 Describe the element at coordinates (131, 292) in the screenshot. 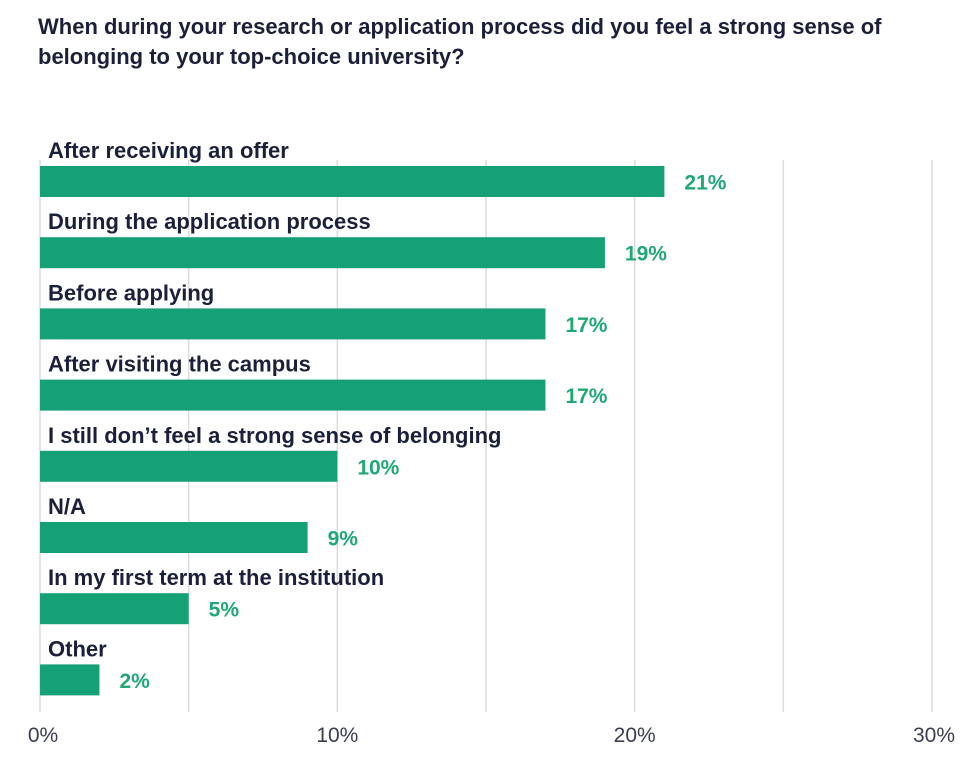

I see `category-label: Before applying` at that location.